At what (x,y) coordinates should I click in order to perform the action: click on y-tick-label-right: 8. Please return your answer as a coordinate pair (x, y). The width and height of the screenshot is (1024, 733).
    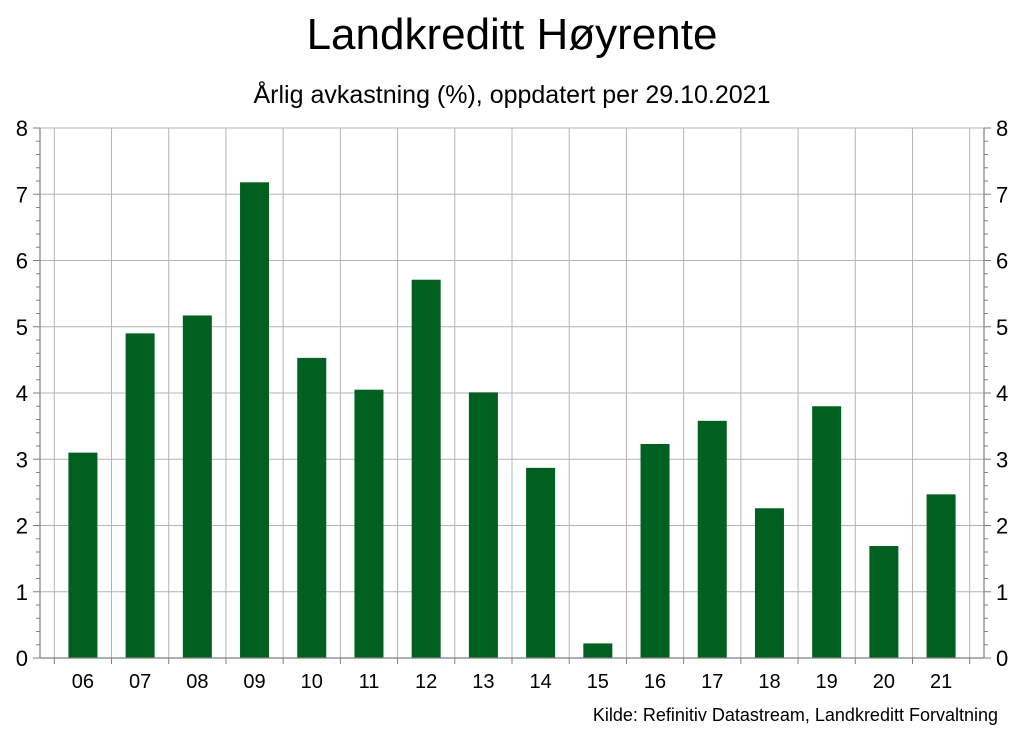
    Looking at the image, I should click on (1002, 128).